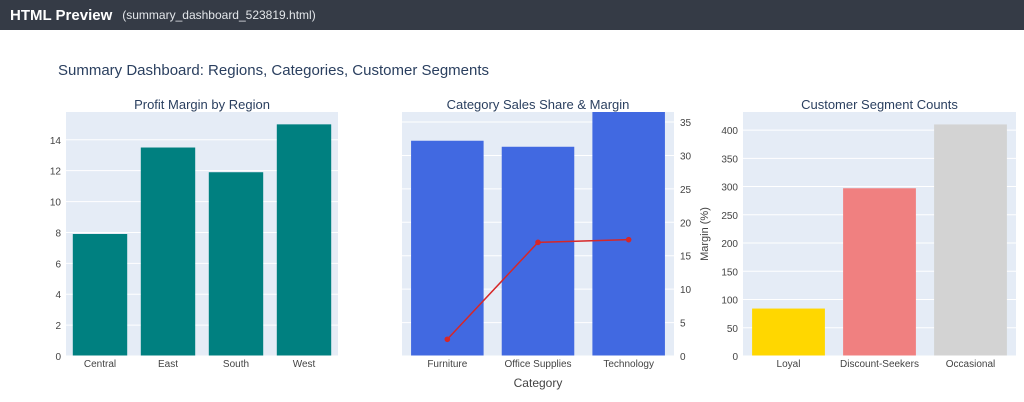 Image resolution: width=1024 pixels, height=402 pixels. I want to click on chart-title: Category Sales Share & Margin, so click(538, 104).